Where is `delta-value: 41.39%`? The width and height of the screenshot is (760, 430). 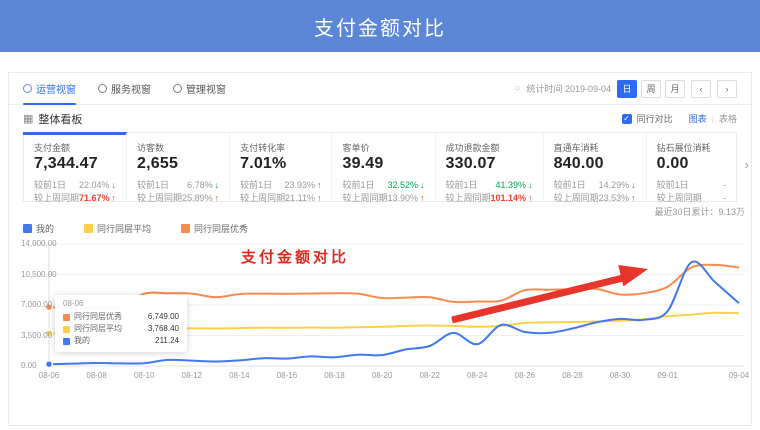 delta-value: 41.39% is located at coordinates (511, 185).